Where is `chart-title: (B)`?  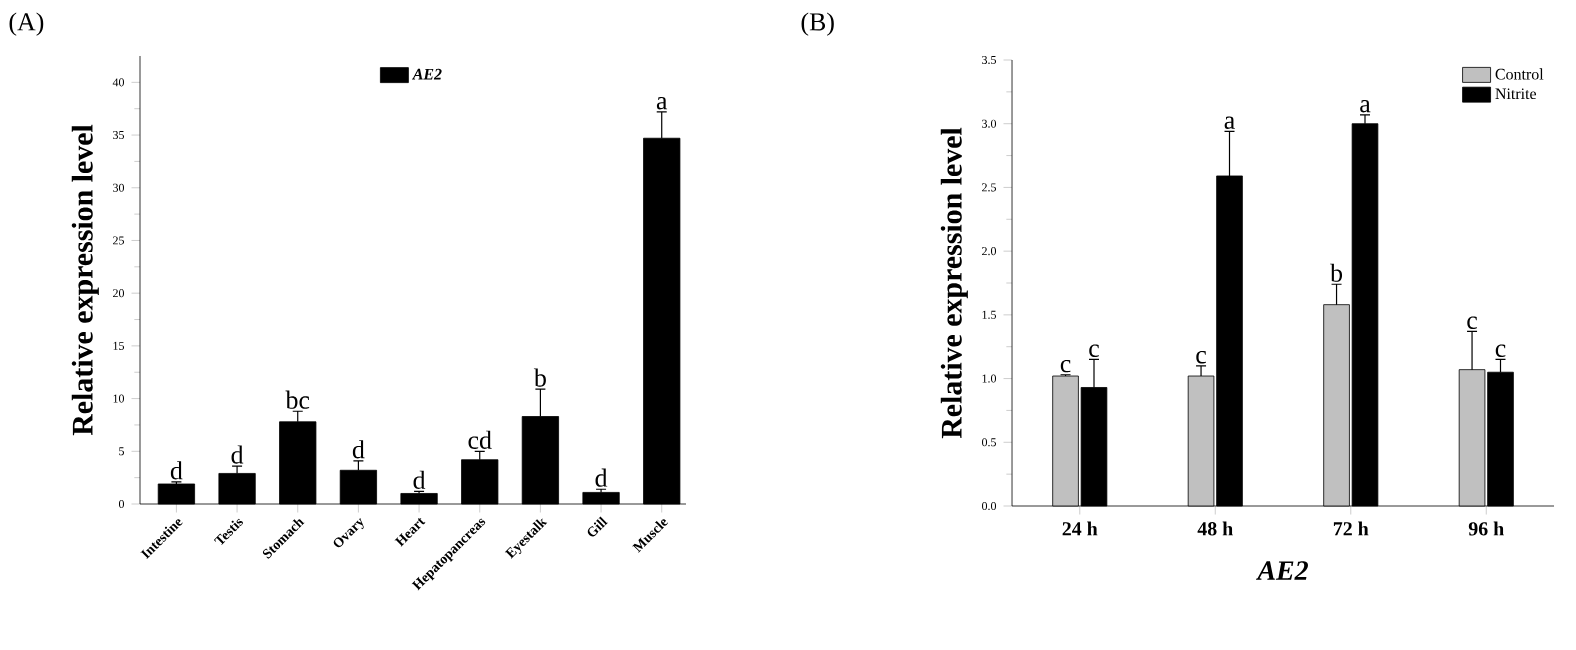 chart-title: (B) is located at coordinates (817, 24).